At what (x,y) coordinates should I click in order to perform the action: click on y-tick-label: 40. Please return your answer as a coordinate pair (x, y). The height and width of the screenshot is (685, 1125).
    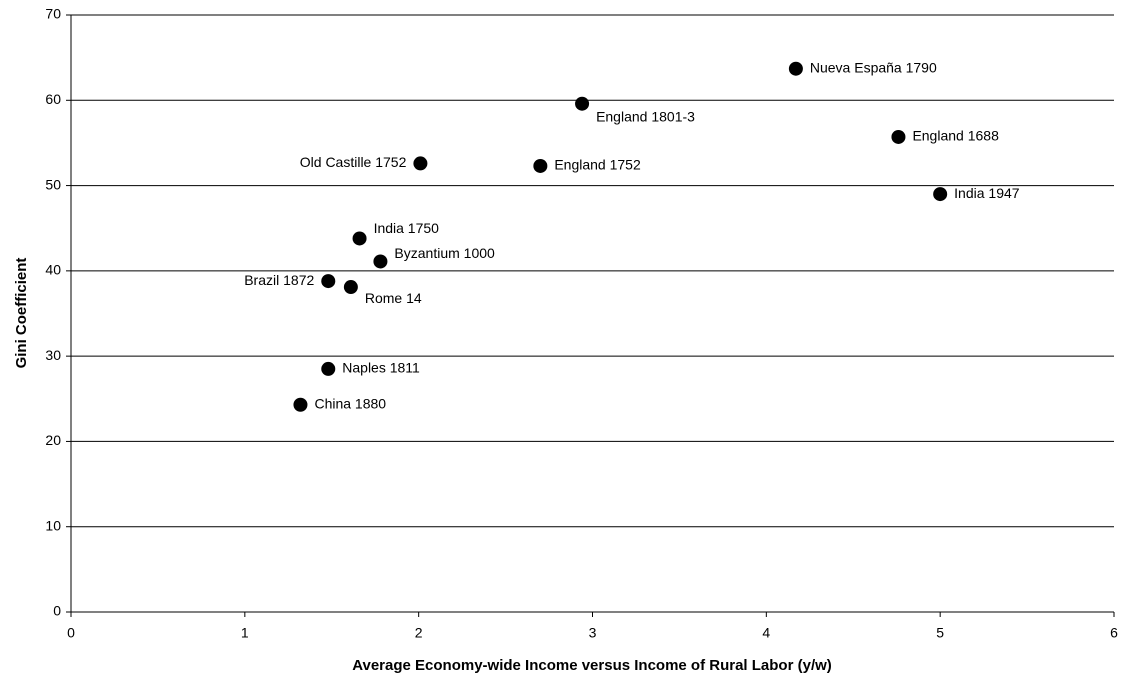
    Looking at the image, I should click on (53, 270).